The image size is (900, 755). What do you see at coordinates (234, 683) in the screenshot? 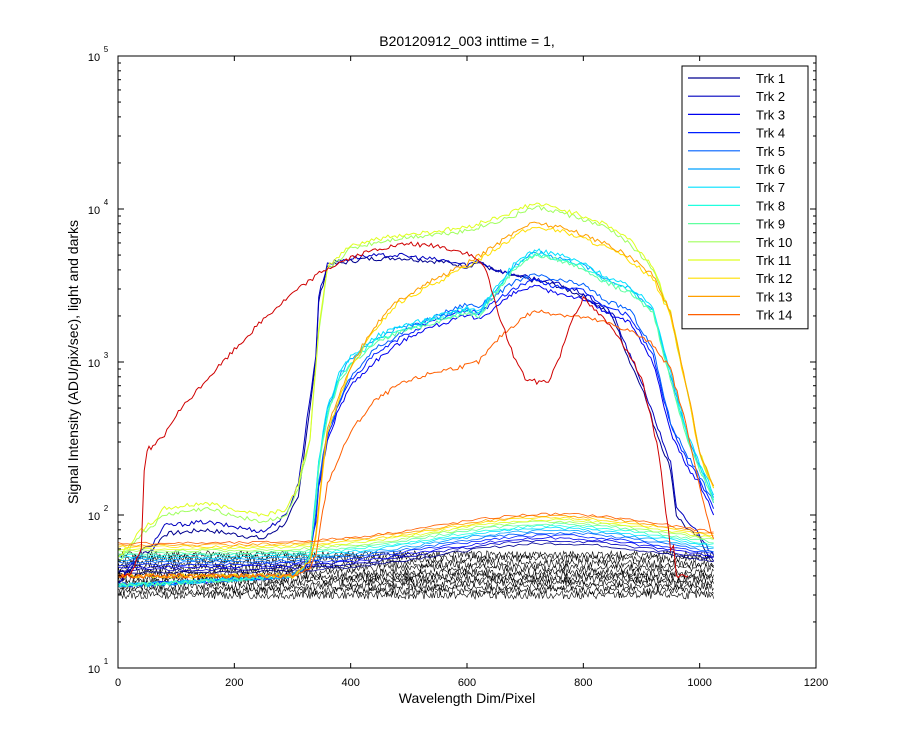
I see `x-tick-label: 200` at bounding box center [234, 683].